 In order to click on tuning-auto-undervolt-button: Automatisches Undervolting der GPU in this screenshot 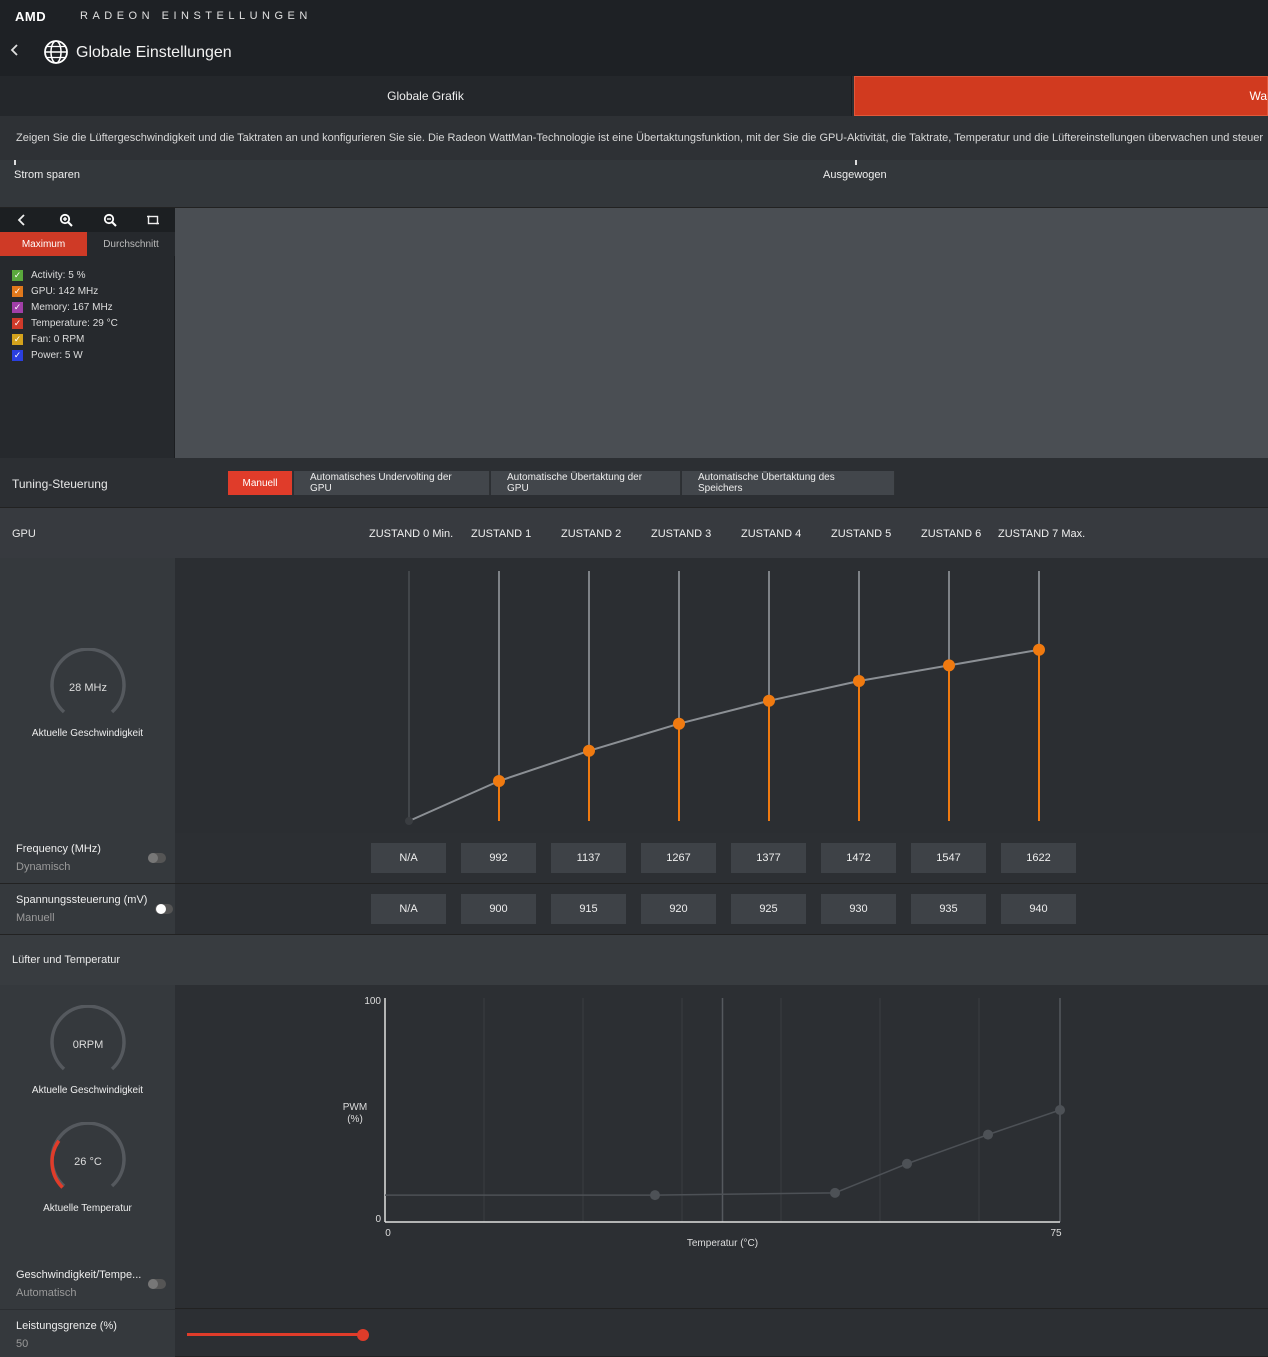, I will do `click(392, 483)`.